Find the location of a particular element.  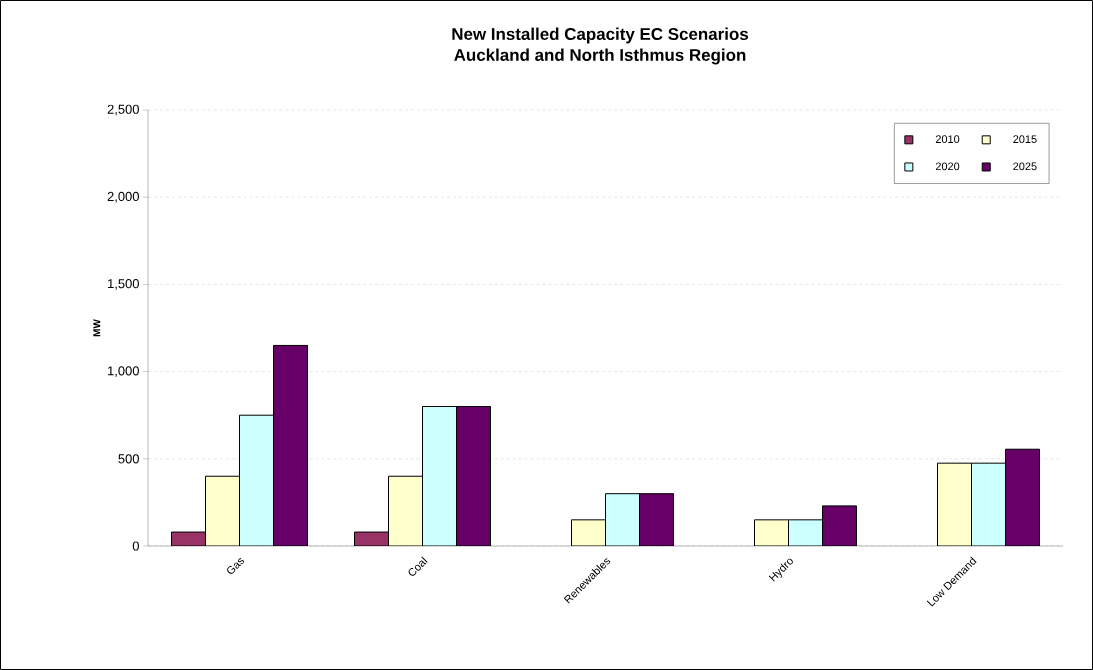

chart-subtitle: Auckland and North Isthmus Region is located at coordinates (600, 56).